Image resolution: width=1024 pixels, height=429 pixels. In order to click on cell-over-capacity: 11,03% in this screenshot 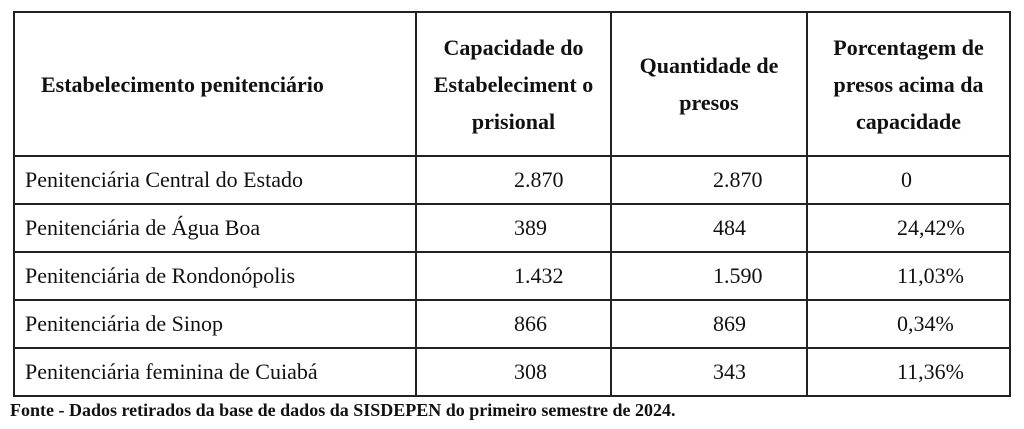, I will do `click(908, 276)`.